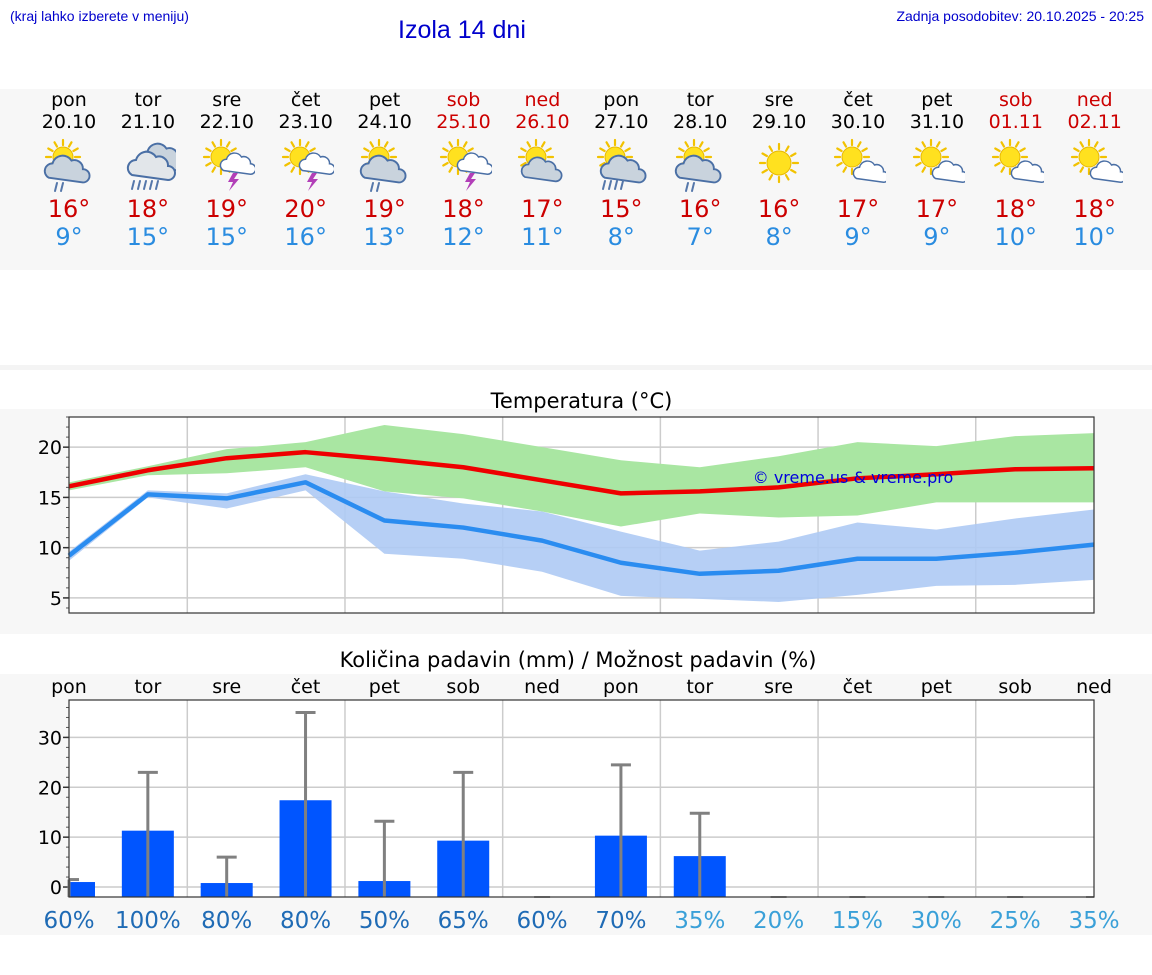 The width and height of the screenshot is (1152, 975). I want to click on x-category-label: ned, so click(542, 687).